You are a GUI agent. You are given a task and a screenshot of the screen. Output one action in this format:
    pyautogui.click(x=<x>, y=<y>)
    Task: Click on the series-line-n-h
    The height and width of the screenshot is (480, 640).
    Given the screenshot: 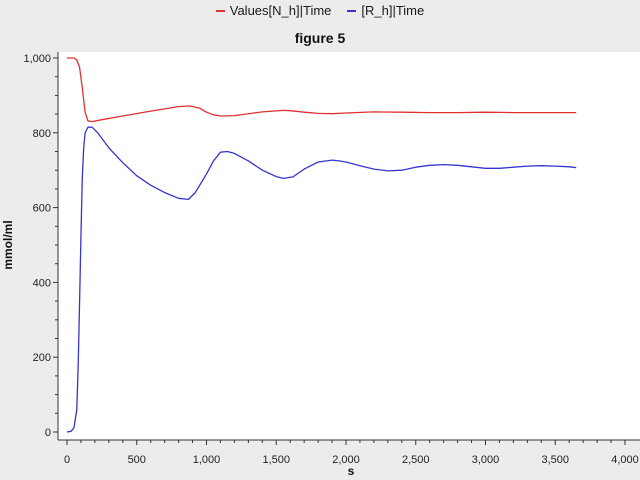 What is the action you would take?
    pyautogui.click(x=322, y=90)
    